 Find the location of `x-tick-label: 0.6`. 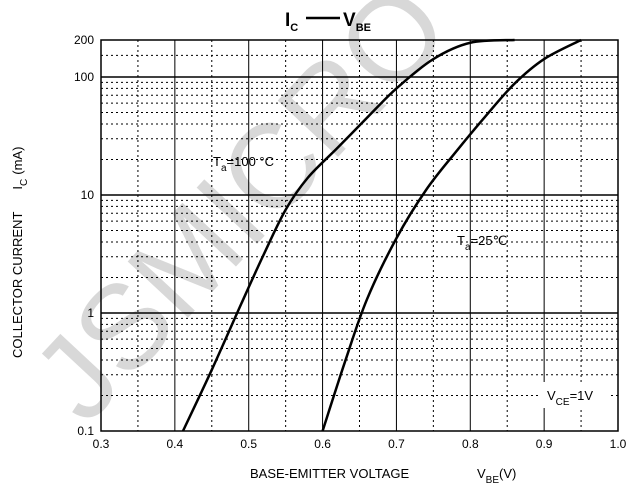

x-tick-label: 0.6 is located at coordinates (322, 444).